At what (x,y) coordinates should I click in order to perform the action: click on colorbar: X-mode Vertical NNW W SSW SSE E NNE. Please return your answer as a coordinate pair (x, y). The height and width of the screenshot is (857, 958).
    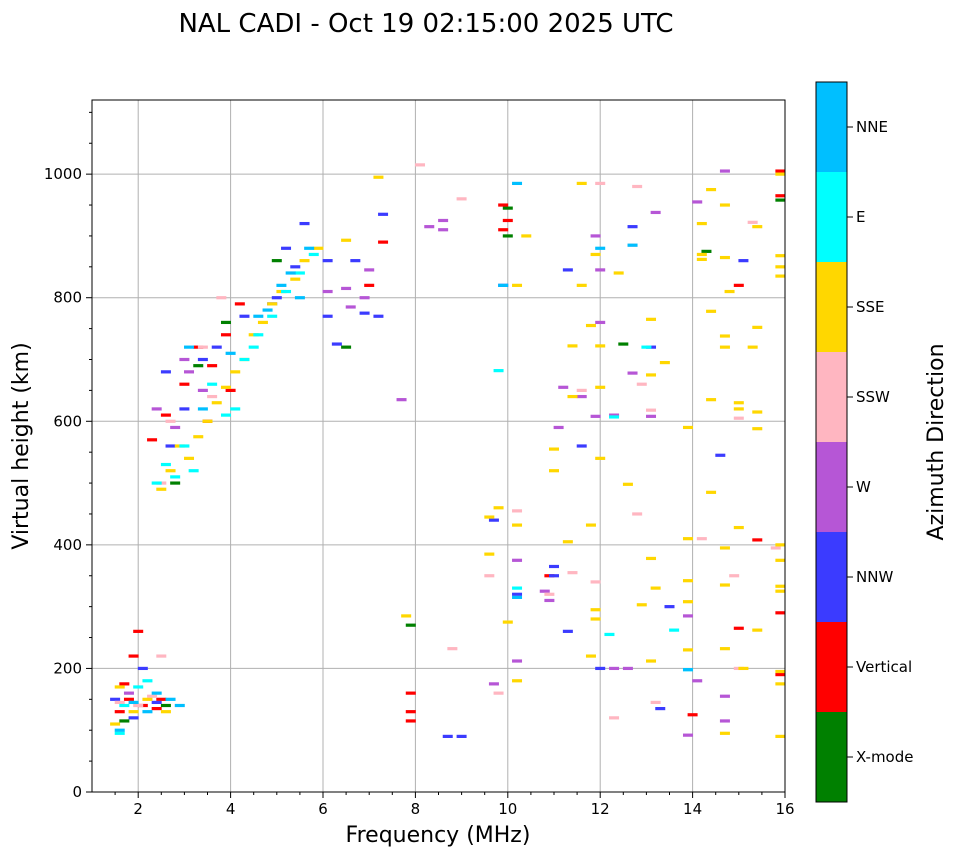
    Looking at the image, I should click on (864, 442).